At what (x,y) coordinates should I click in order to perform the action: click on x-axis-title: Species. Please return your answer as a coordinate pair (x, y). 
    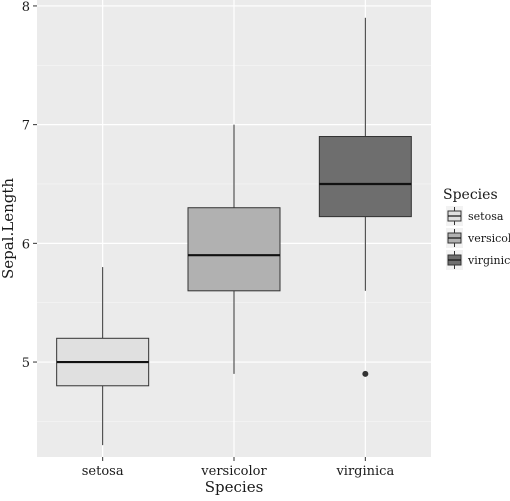
    Looking at the image, I should click on (234, 487).